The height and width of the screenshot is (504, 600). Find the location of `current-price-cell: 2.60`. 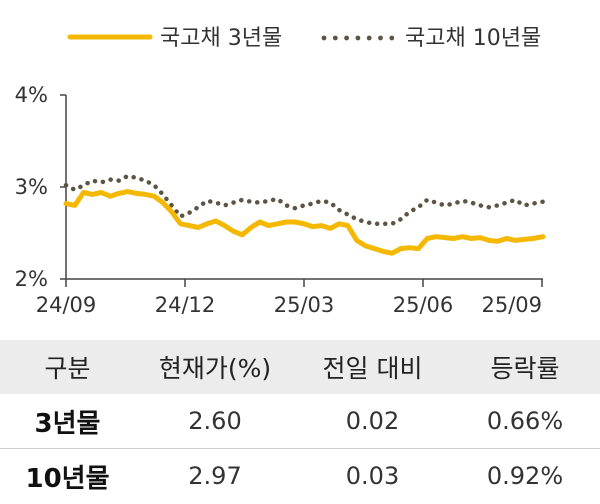

current-price-cell: 2.60 is located at coordinates (215, 421).